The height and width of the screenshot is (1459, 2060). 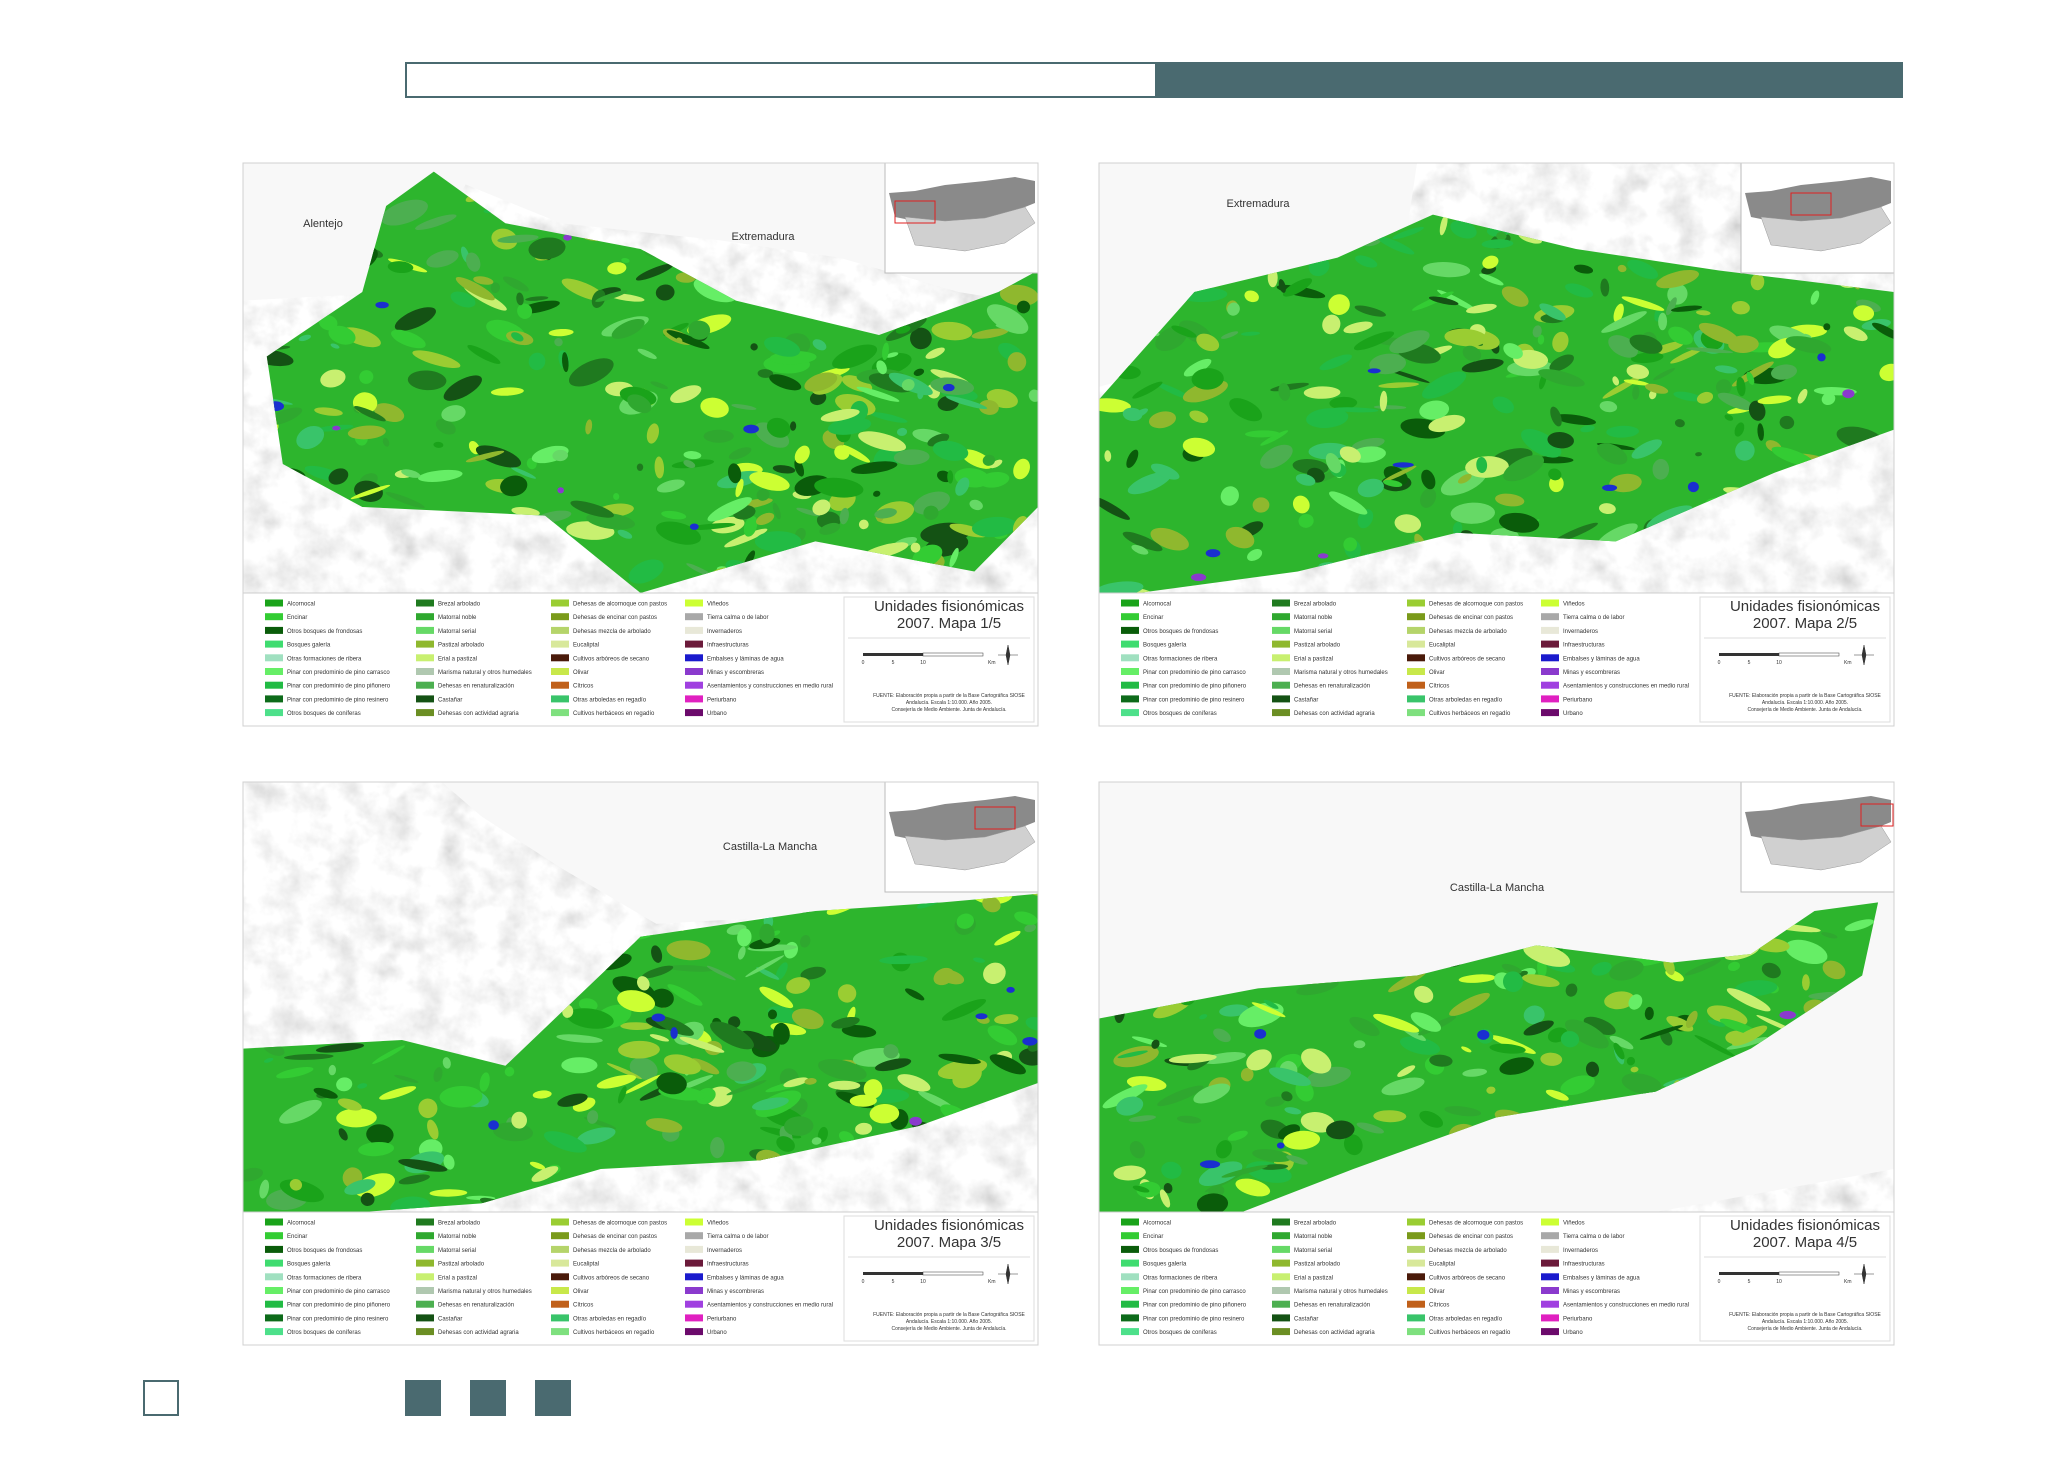 What do you see at coordinates (1180, 659) in the screenshot?
I see `legend-label: Otras formaciones de ribera` at bounding box center [1180, 659].